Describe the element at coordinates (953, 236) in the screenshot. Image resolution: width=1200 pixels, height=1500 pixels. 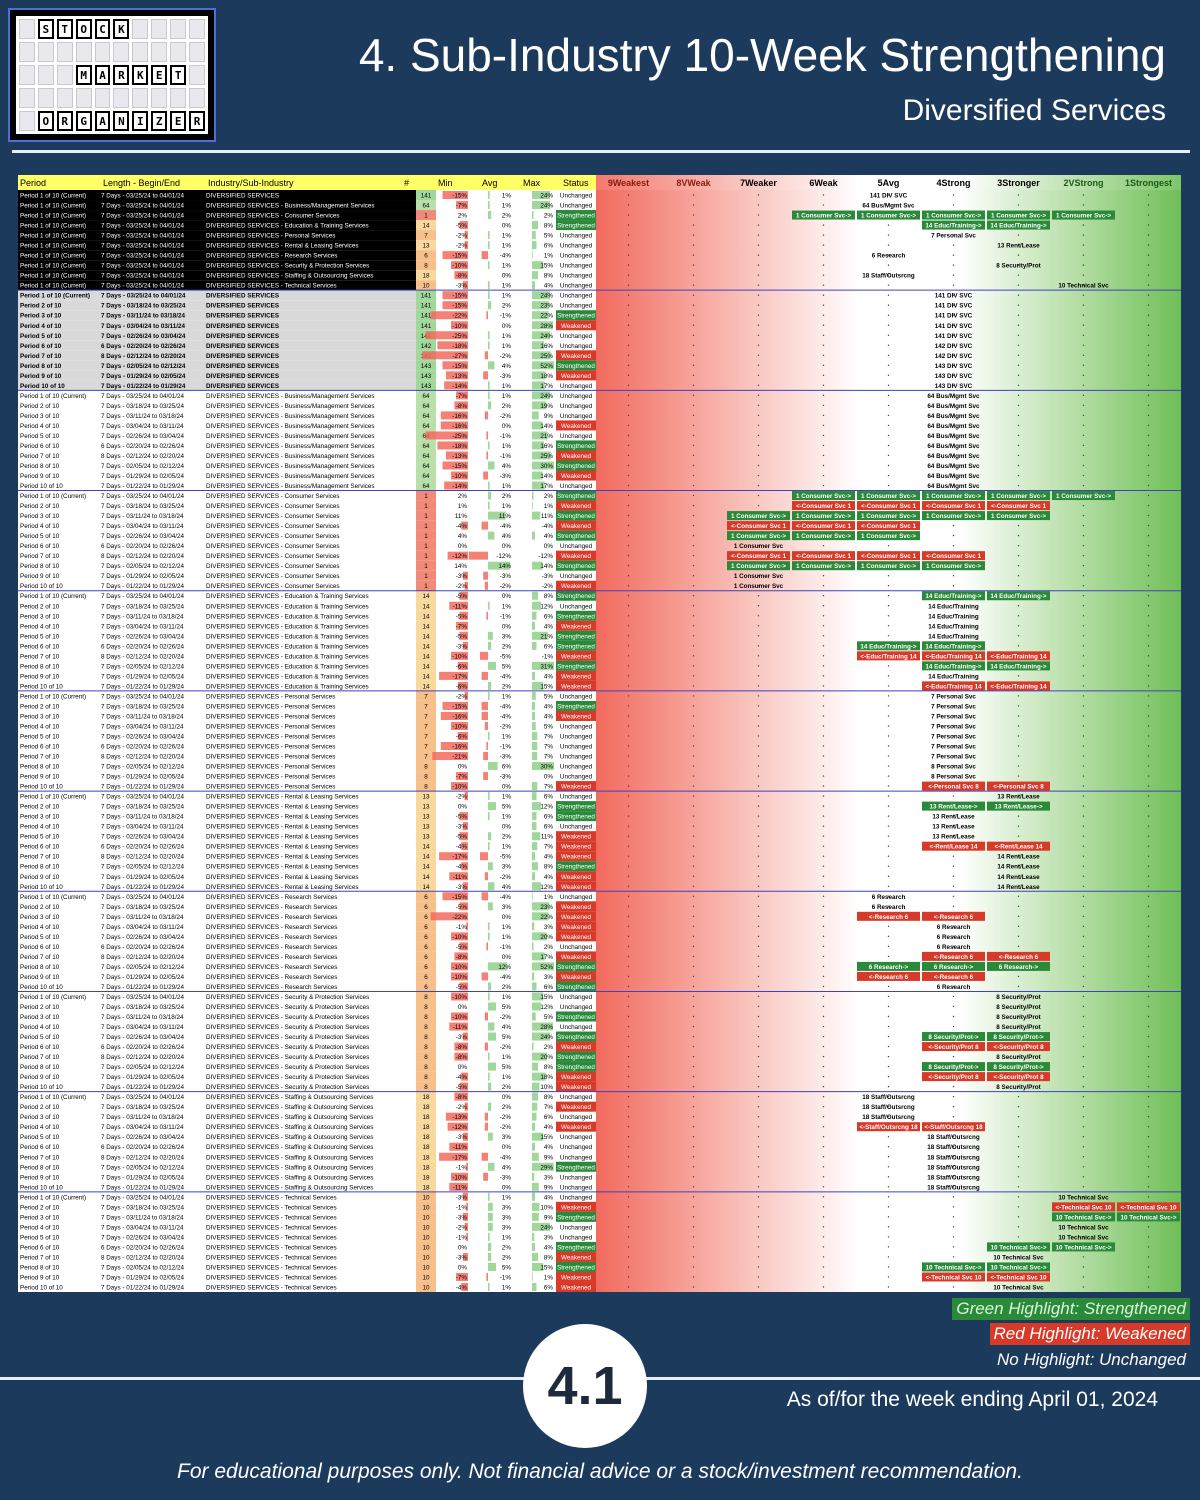
I see `band-mark-label: 7 Personal Svc` at that location.